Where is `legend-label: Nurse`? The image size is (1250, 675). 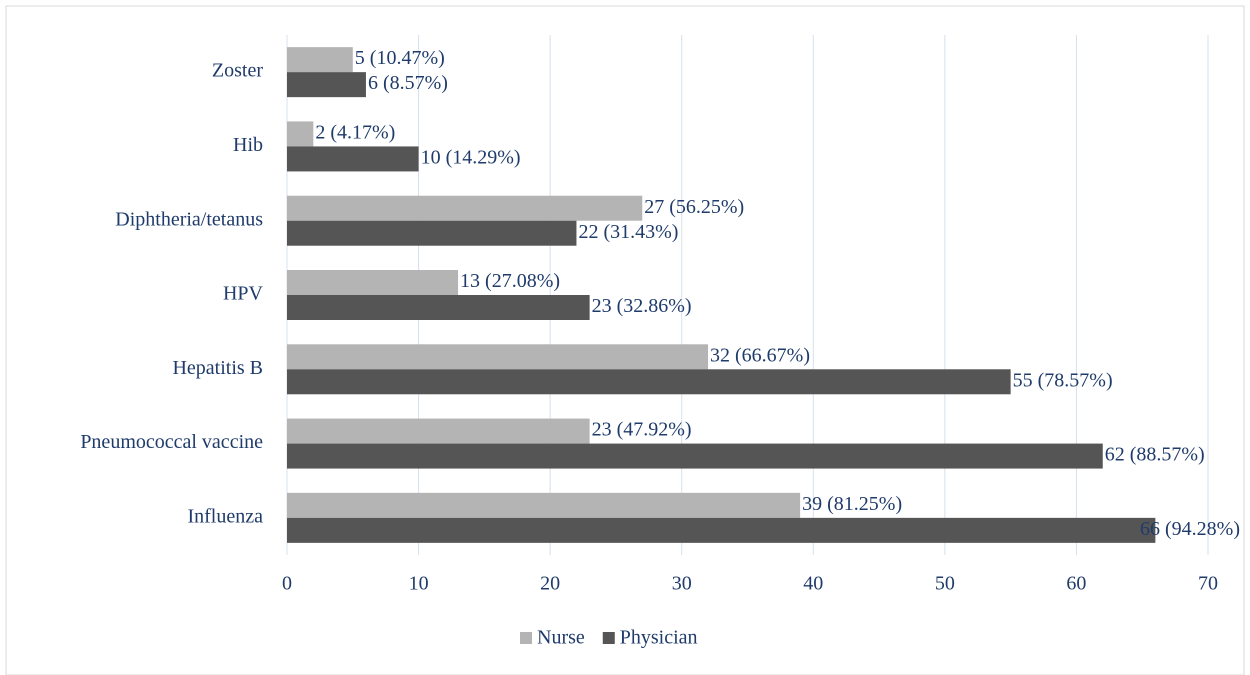
legend-label: Nurse is located at coordinates (561, 638).